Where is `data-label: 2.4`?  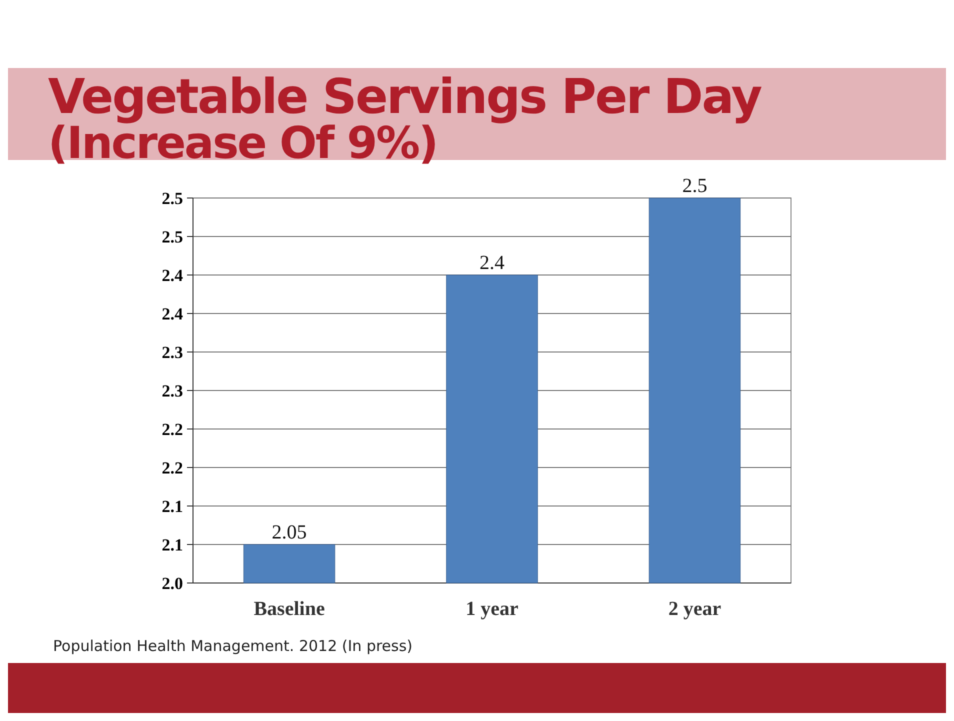 data-label: 2.4 is located at coordinates (492, 263).